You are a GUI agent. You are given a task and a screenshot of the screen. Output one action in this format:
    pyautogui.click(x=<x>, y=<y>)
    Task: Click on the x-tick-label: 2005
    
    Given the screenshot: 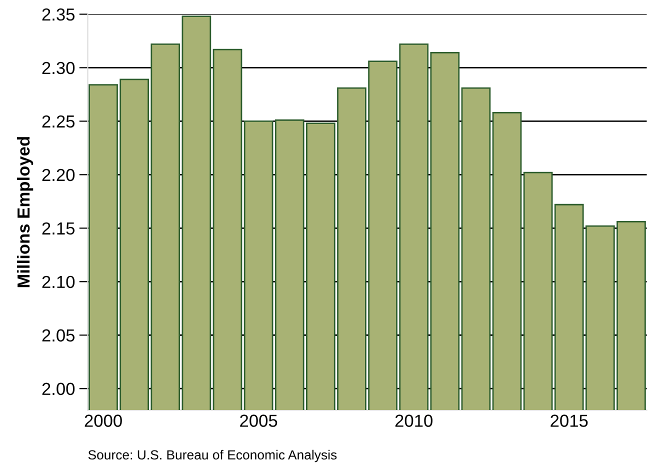 What is the action you would take?
    pyautogui.click(x=259, y=420)
    